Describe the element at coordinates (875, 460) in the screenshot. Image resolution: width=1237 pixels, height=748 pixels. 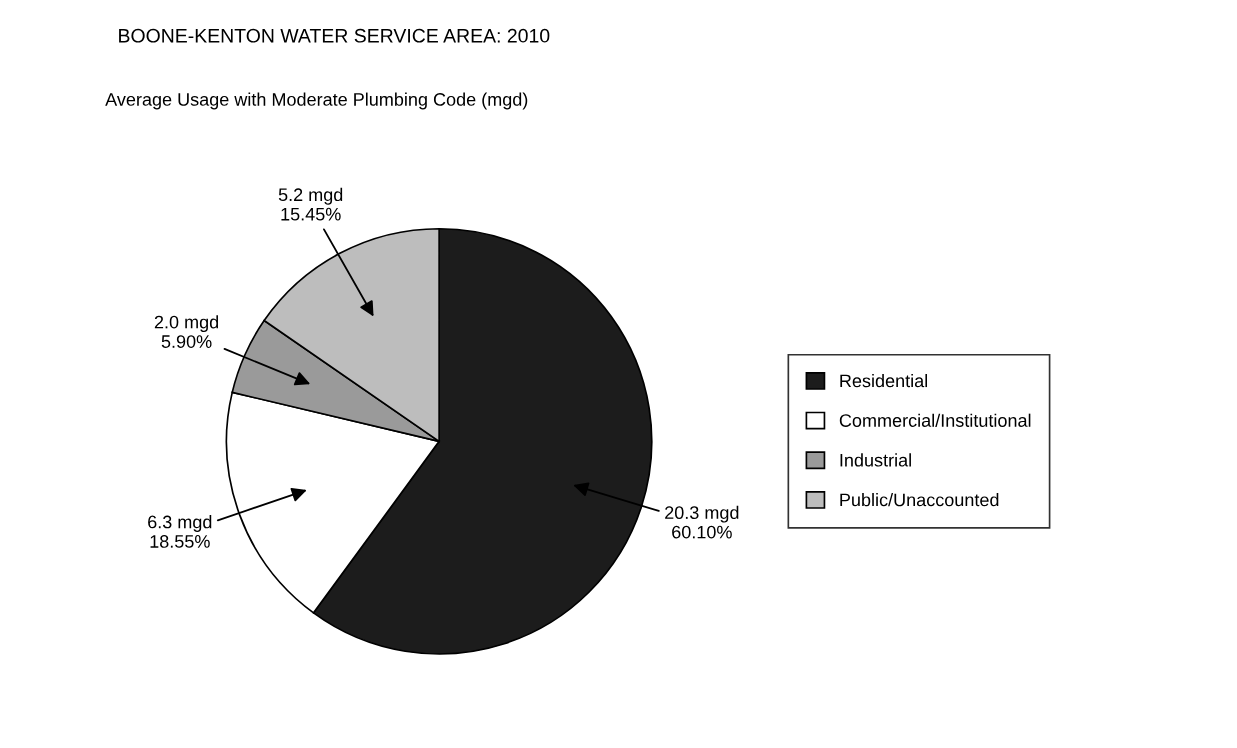
I see `legend-label: Industrial` at that location.